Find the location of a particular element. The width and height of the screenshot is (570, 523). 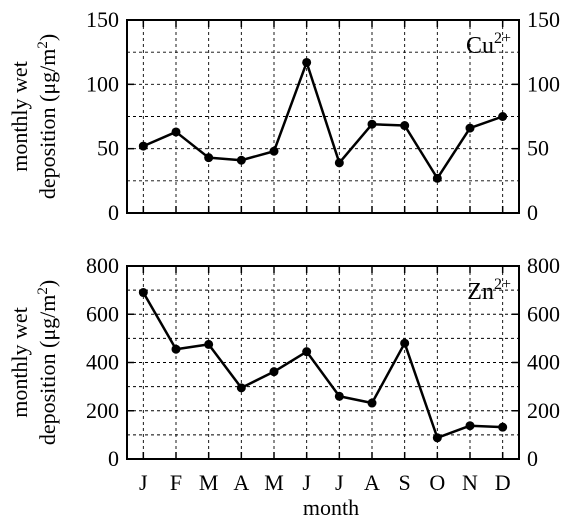

cu-ytick-label-right: 100 is located at coordinates (543, 83).